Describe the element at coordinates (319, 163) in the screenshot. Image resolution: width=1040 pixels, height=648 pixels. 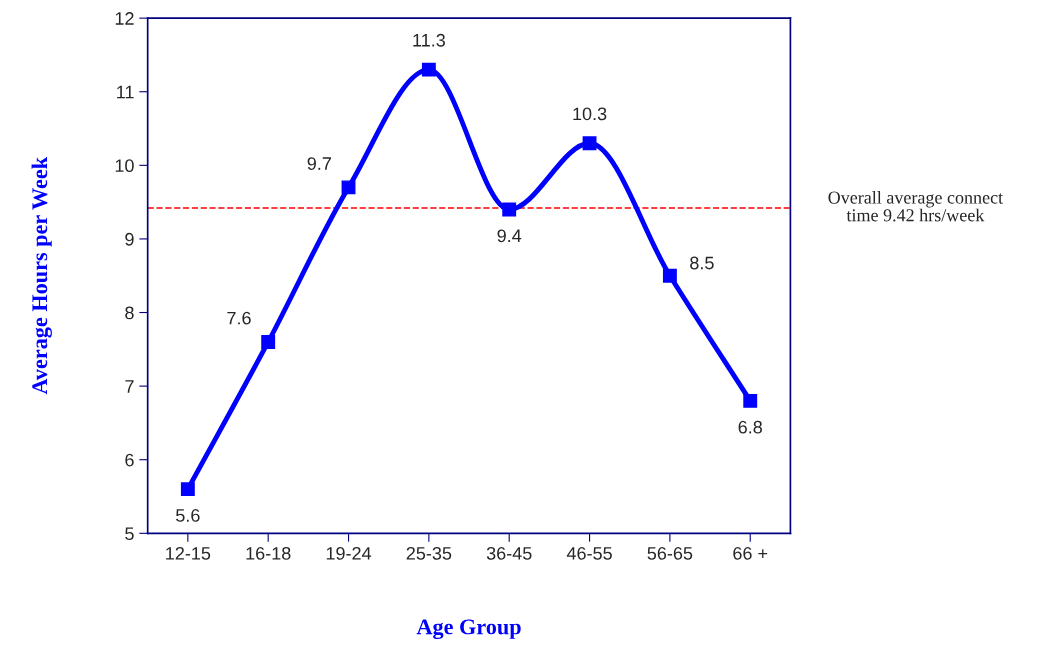
I see `data-label: 9.7` at that location.